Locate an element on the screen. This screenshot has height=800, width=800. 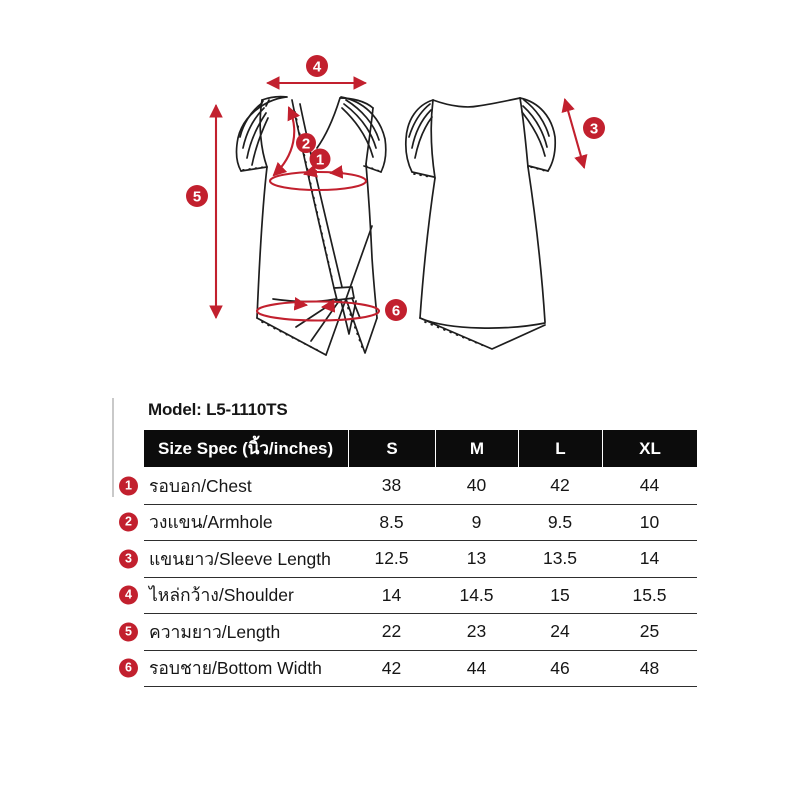
marker-2: 2 is located at coordinates (306, 143).